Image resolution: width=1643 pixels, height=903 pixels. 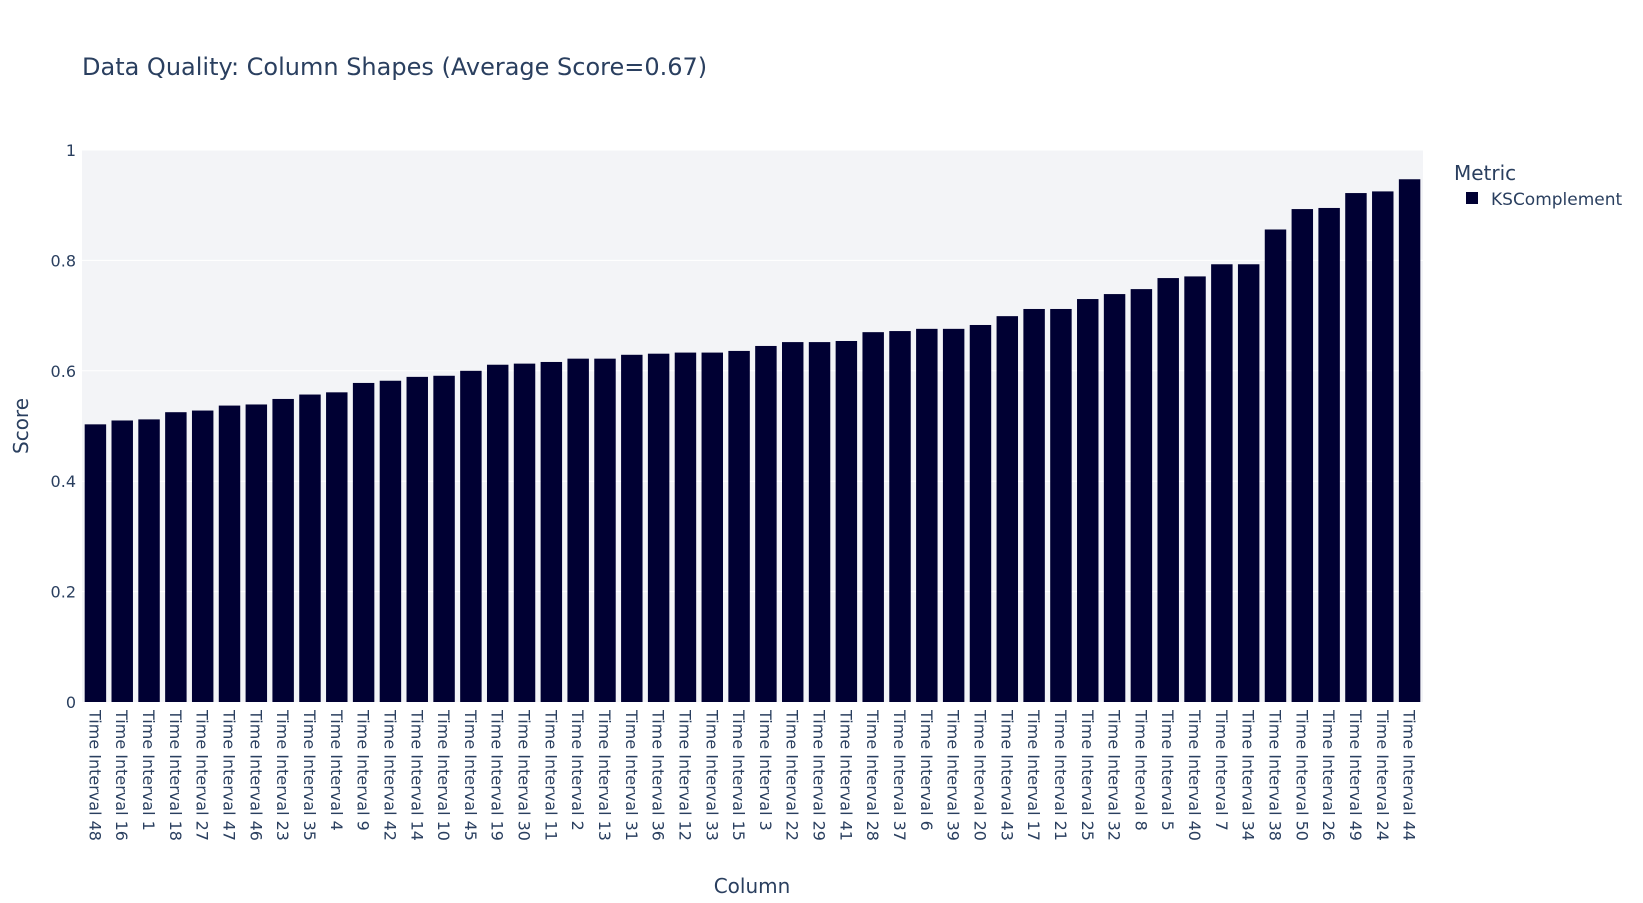 What do you see at coordinates (1472, 198) in the screenshot?
I see `legend-swatch` at bounding box center [1472, 198].